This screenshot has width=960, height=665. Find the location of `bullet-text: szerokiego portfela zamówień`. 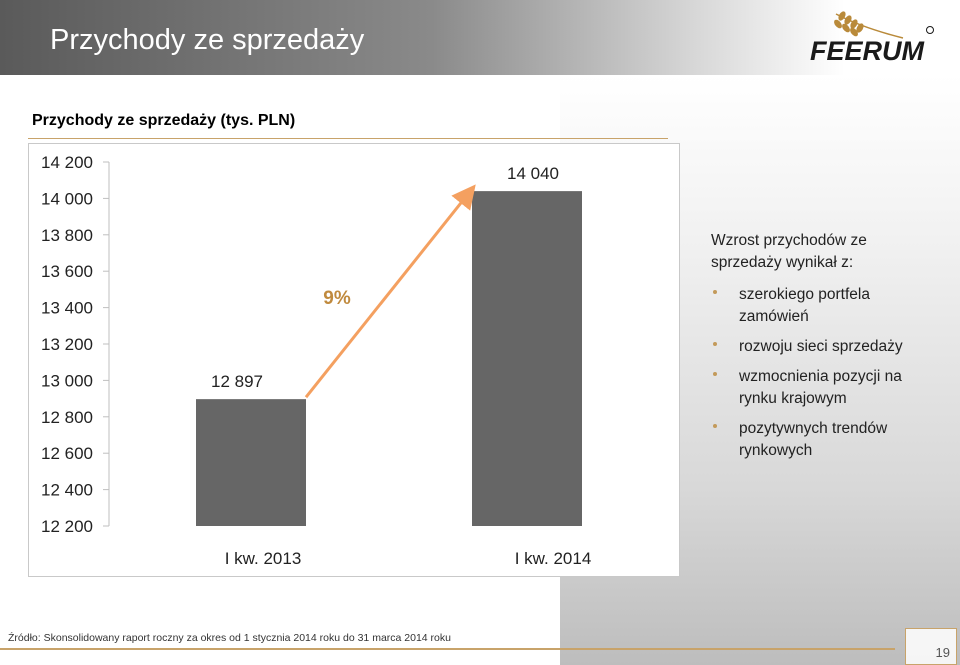

bullet-text: szerokiego portfela zamówień is located at coordinates (804, 305).